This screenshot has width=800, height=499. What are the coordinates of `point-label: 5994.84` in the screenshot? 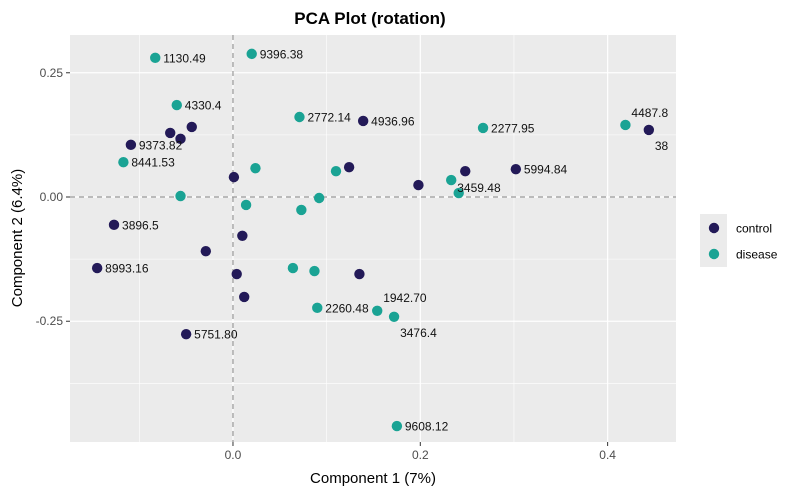 It's located at (546, 170).